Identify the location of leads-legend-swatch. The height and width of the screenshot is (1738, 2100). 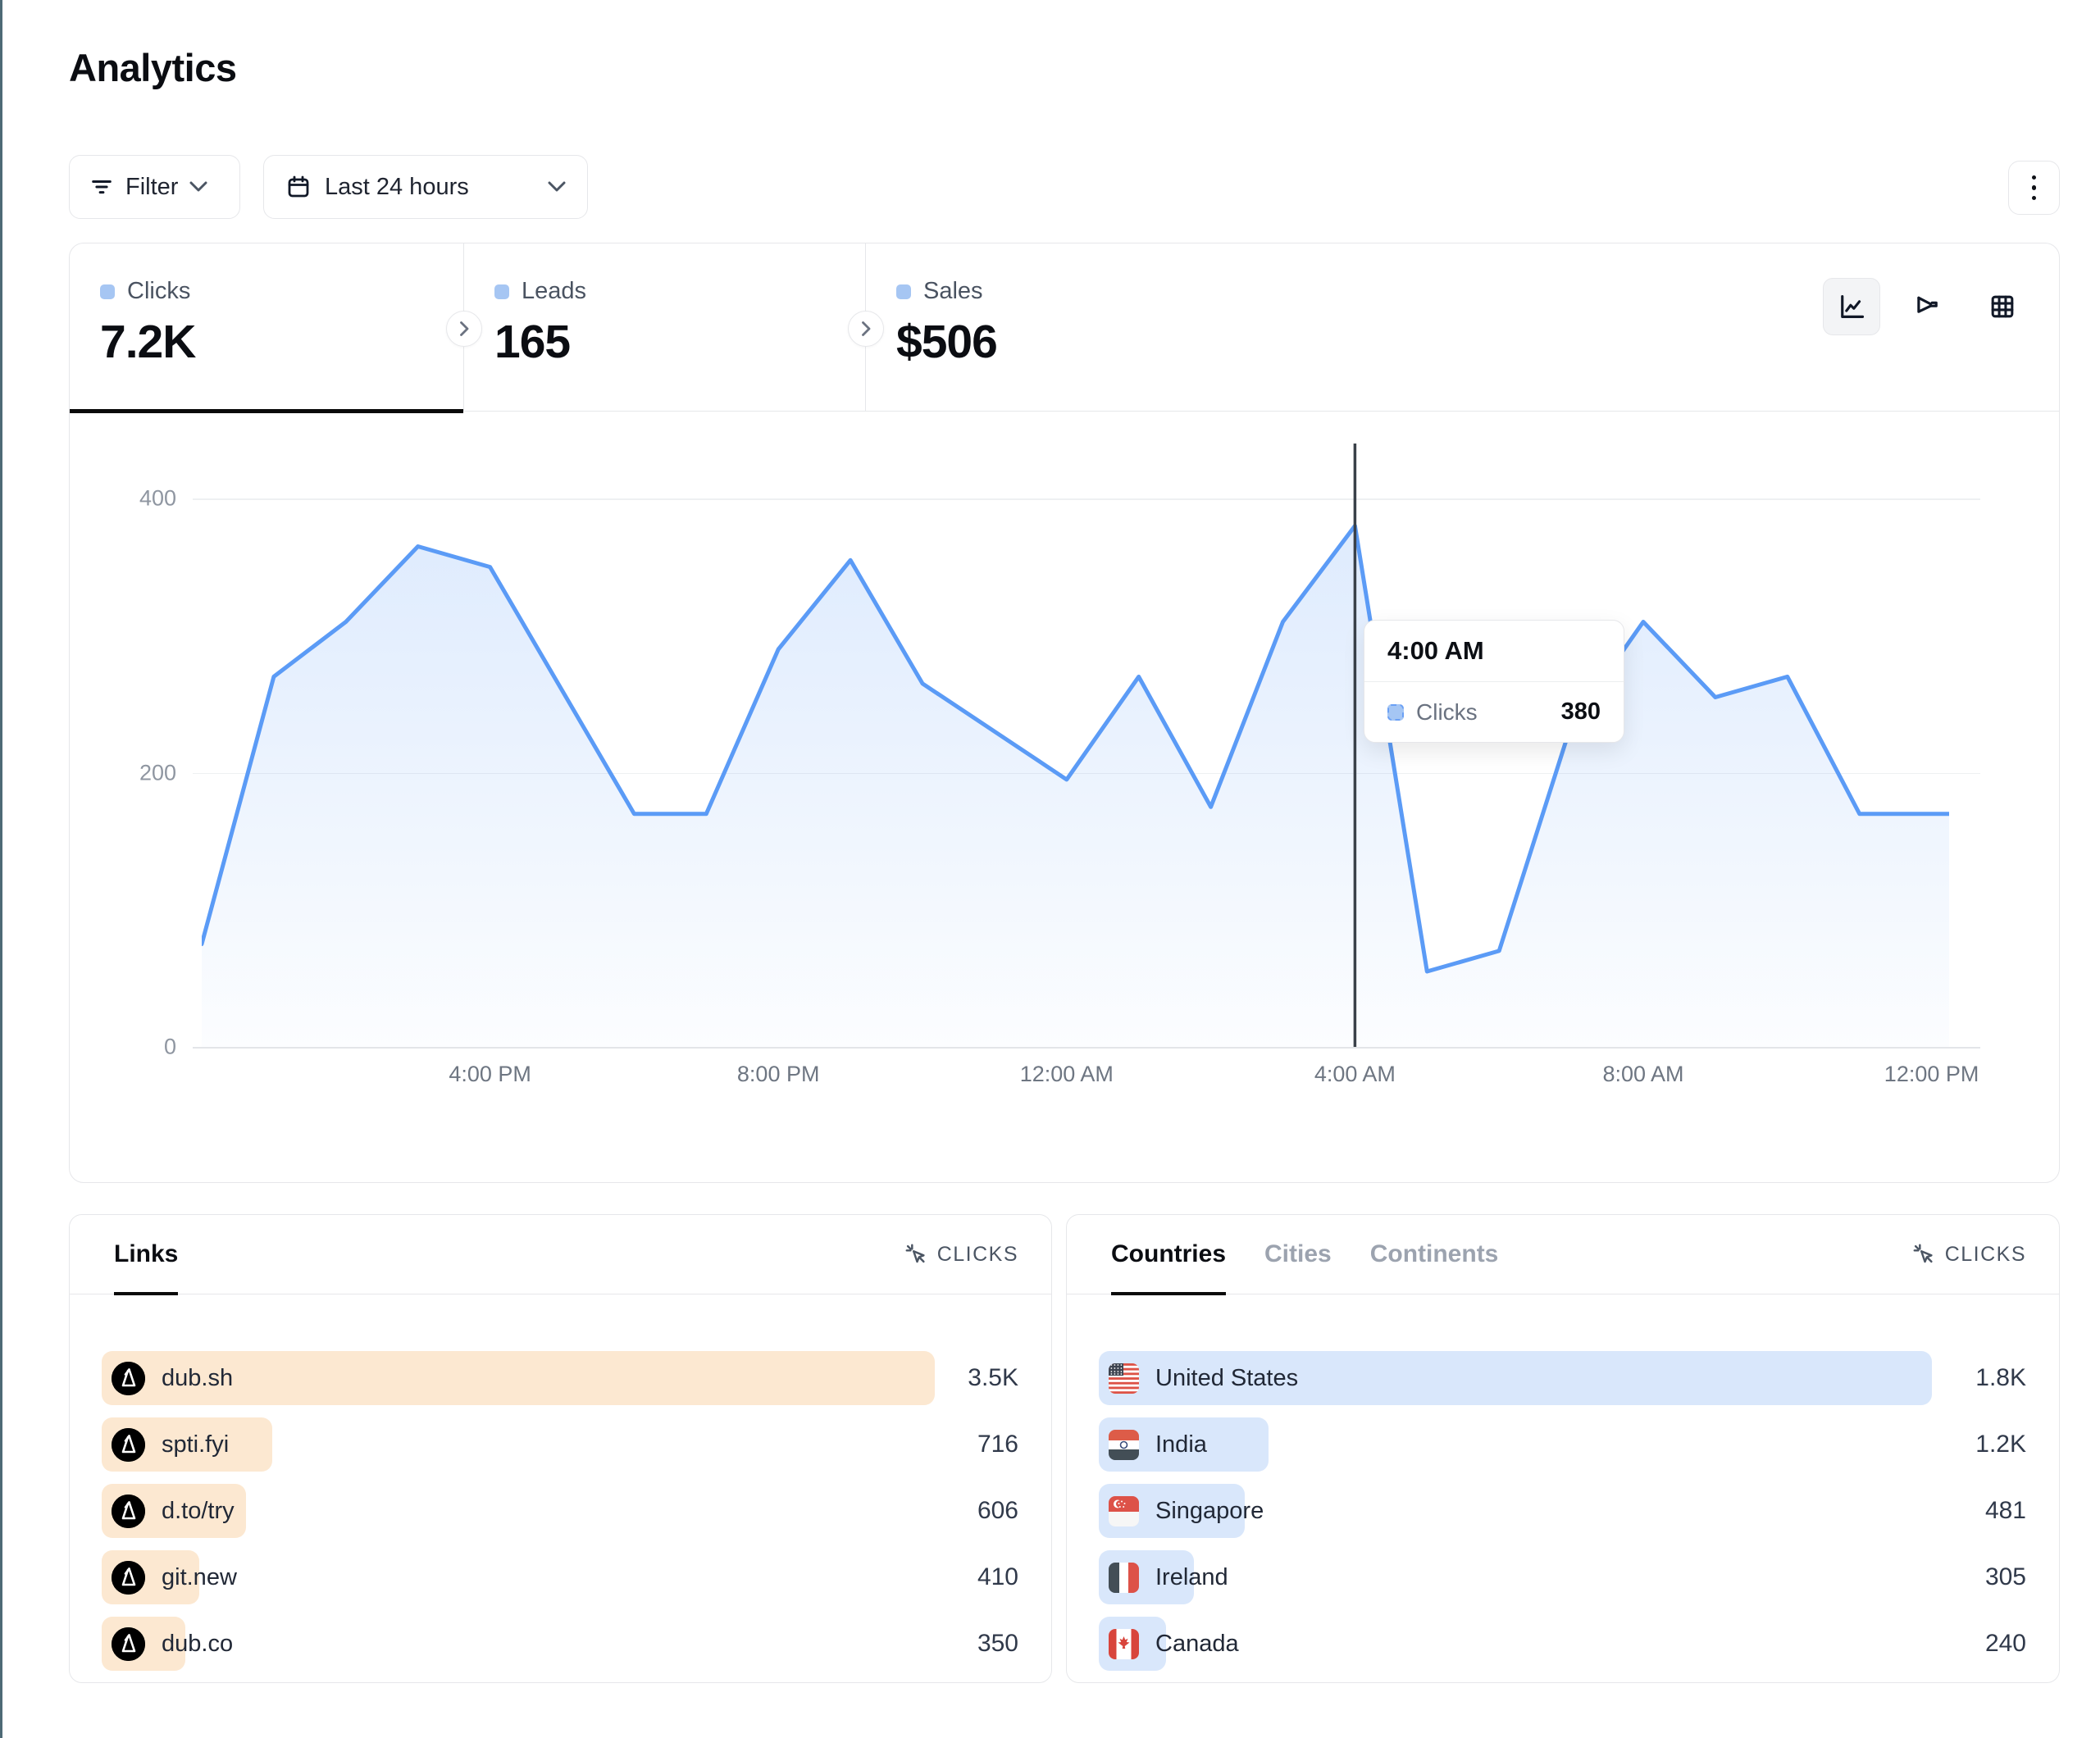
(501, 291).